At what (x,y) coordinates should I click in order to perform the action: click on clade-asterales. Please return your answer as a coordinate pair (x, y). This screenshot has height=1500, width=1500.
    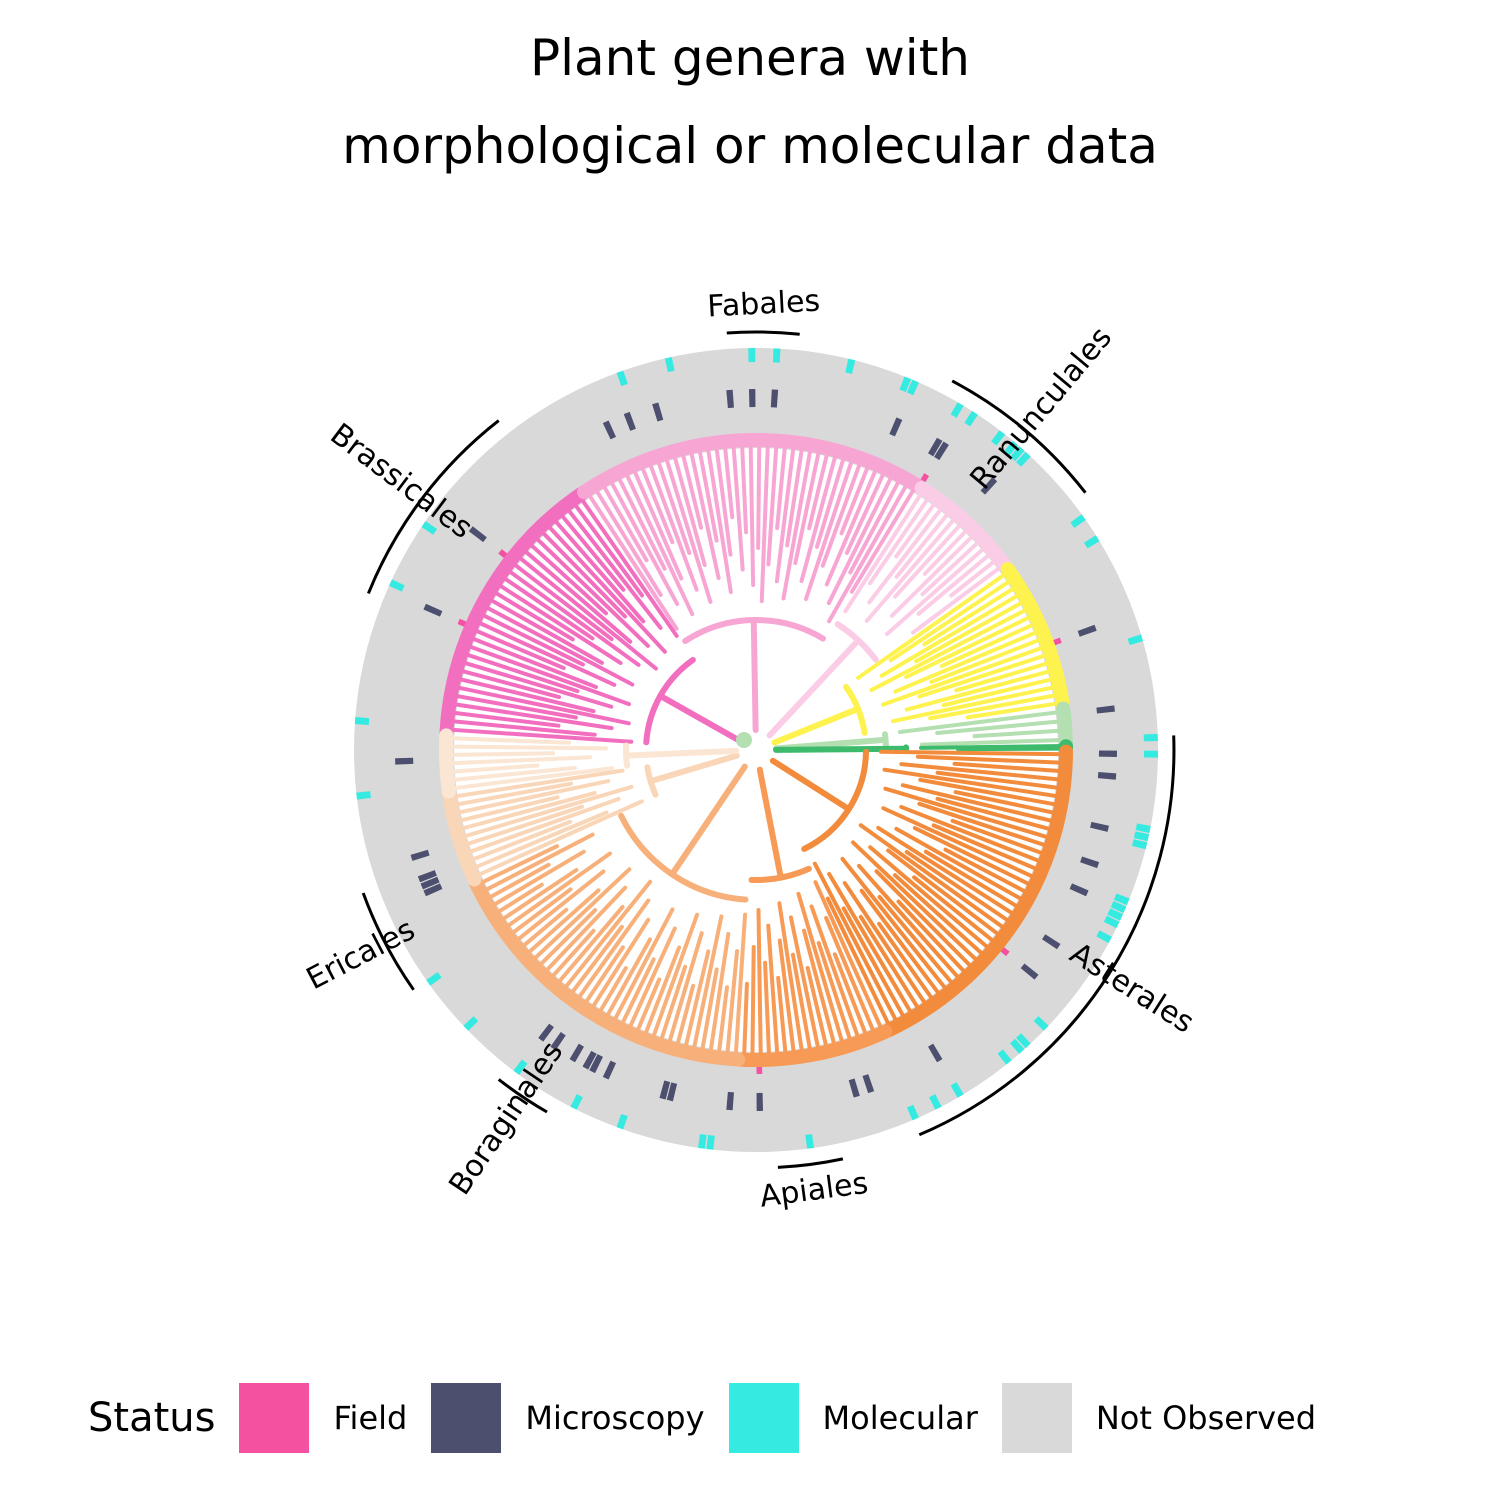
    Looking at the image, I should click on (921, 891).